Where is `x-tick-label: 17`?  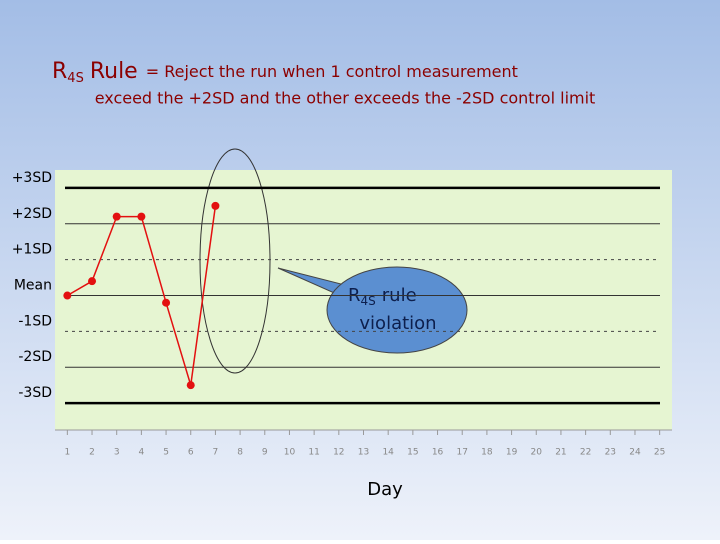 x-tick-label: 17 is located at coordinates (461, 453).